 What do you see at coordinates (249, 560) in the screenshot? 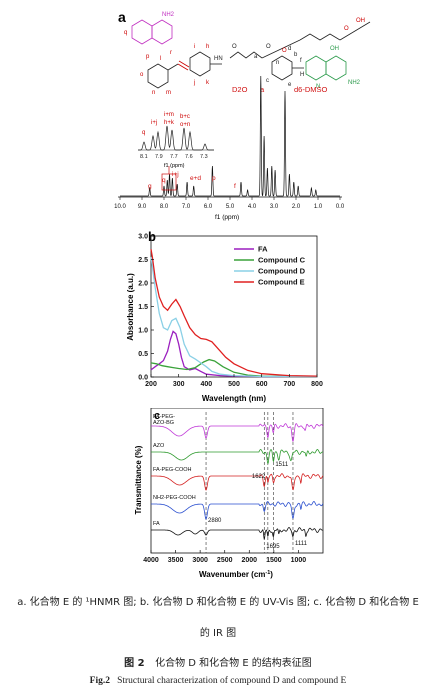
I see `ir-x-tick-label: 2000` at bounding box center [249, 560].